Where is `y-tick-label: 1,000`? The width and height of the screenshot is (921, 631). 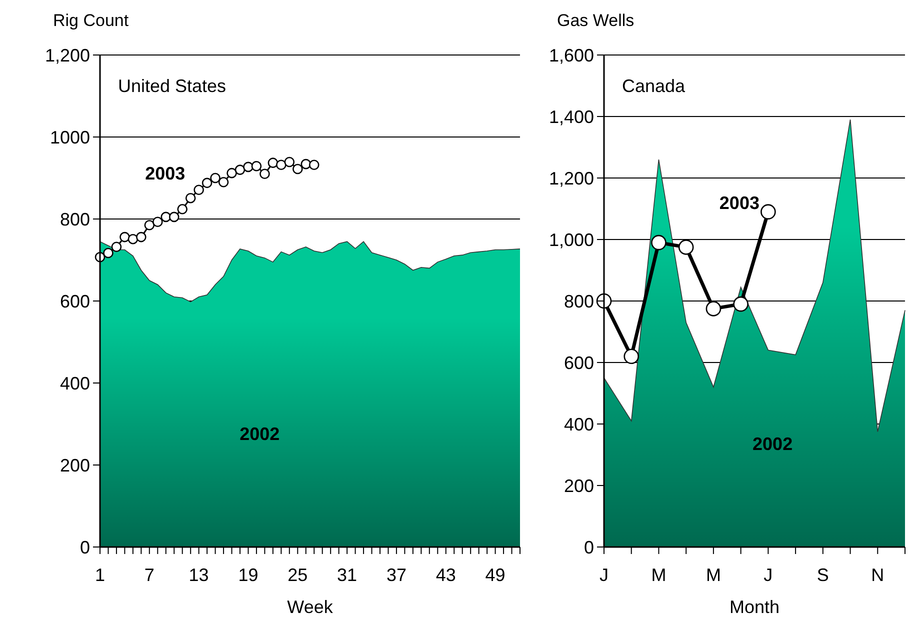
y-tick-label: 1,000 is located at coordinates (571, 240).